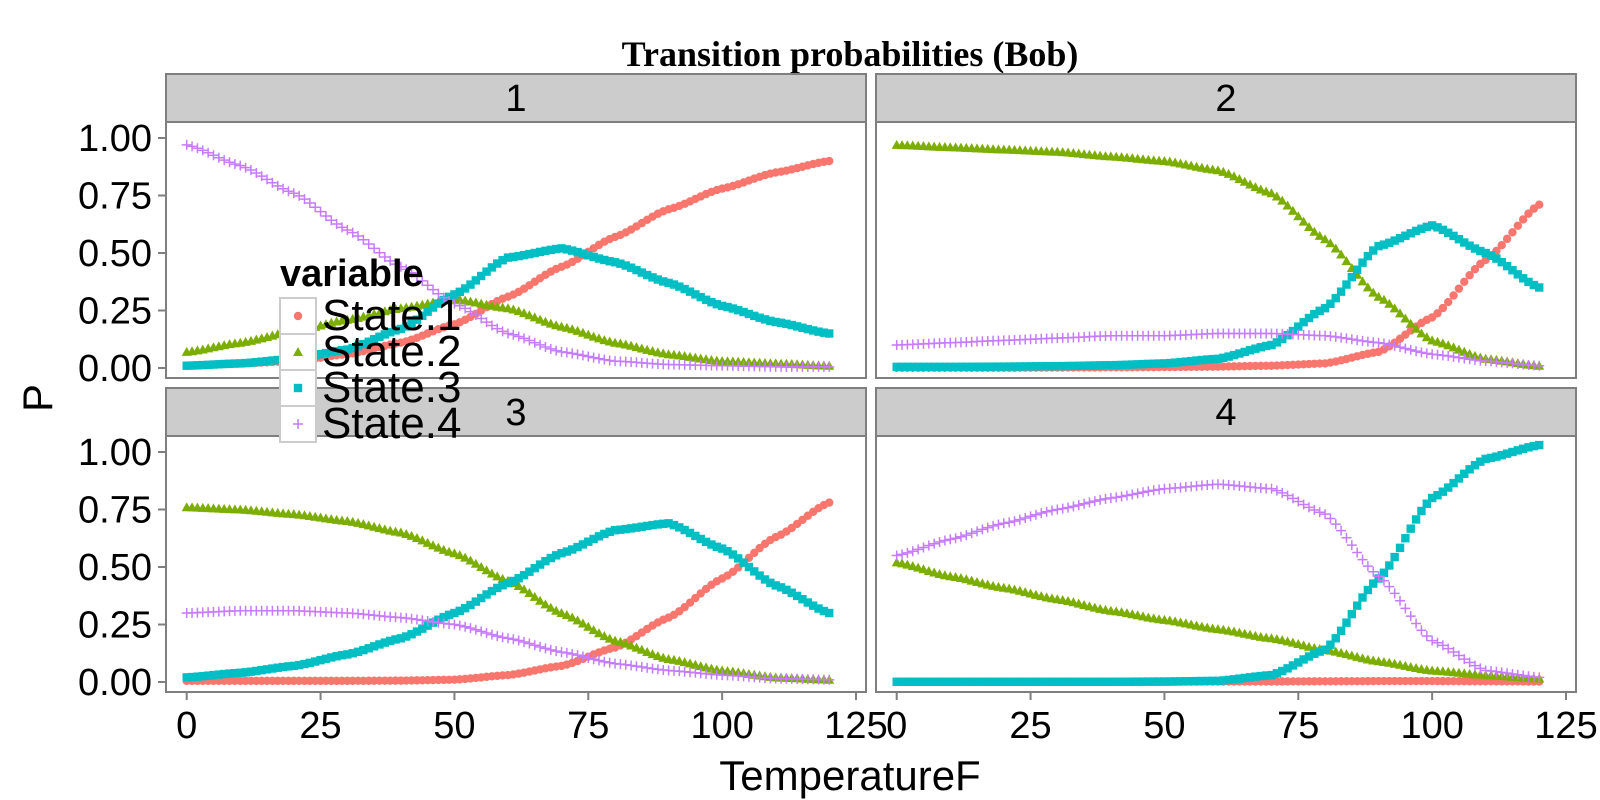  Describe the element at coordinates (298, 316) in the screenshot. I see `legend-key` at that location.